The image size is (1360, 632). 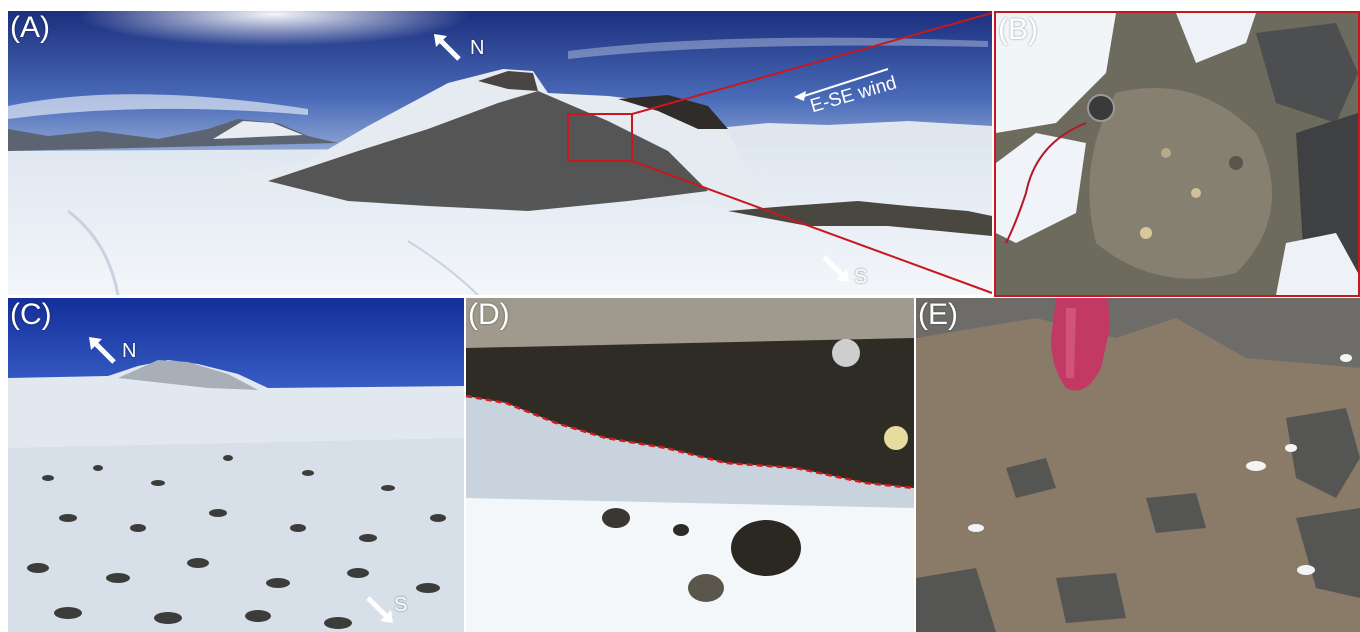 What do you see at coordinates (129, 351) in the screenshot?
I see `panel-c-north-label: N` at bounding box center [129, 351].